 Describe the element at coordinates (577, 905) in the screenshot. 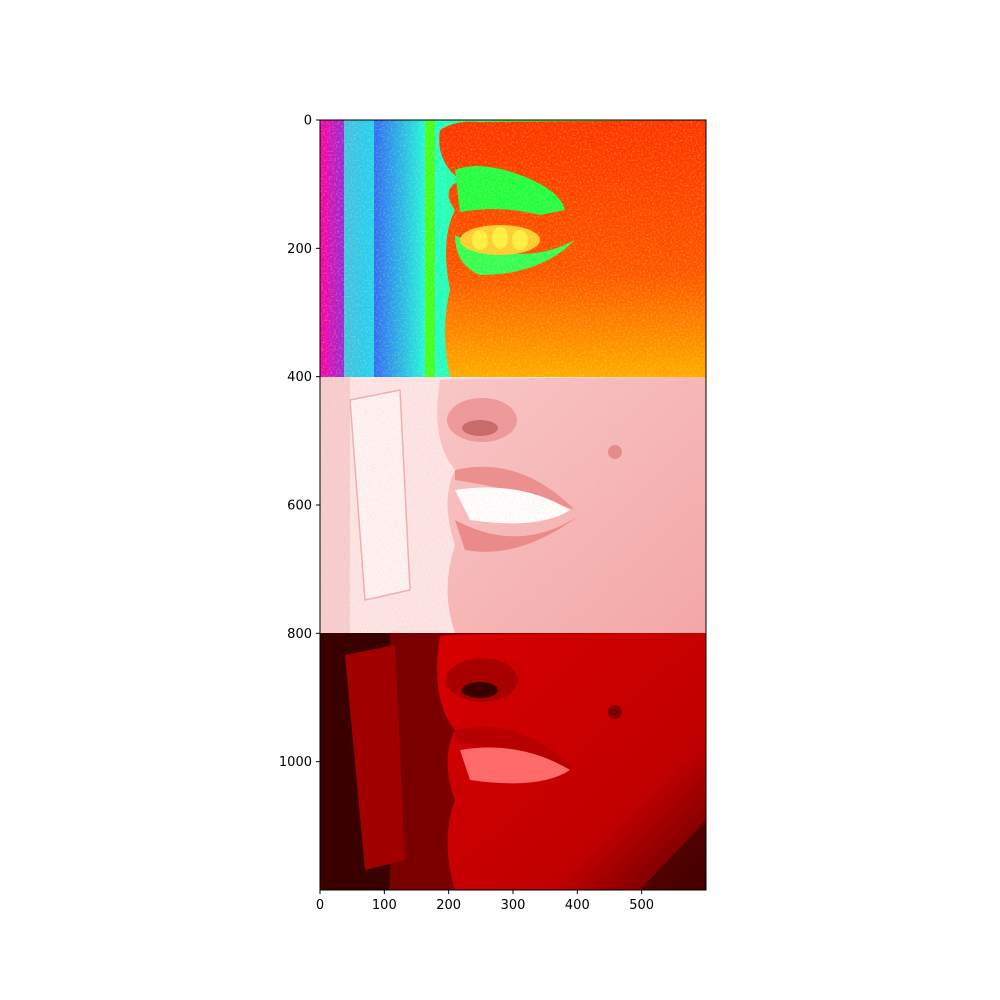

I see `x-tick-label: 400` at that location.